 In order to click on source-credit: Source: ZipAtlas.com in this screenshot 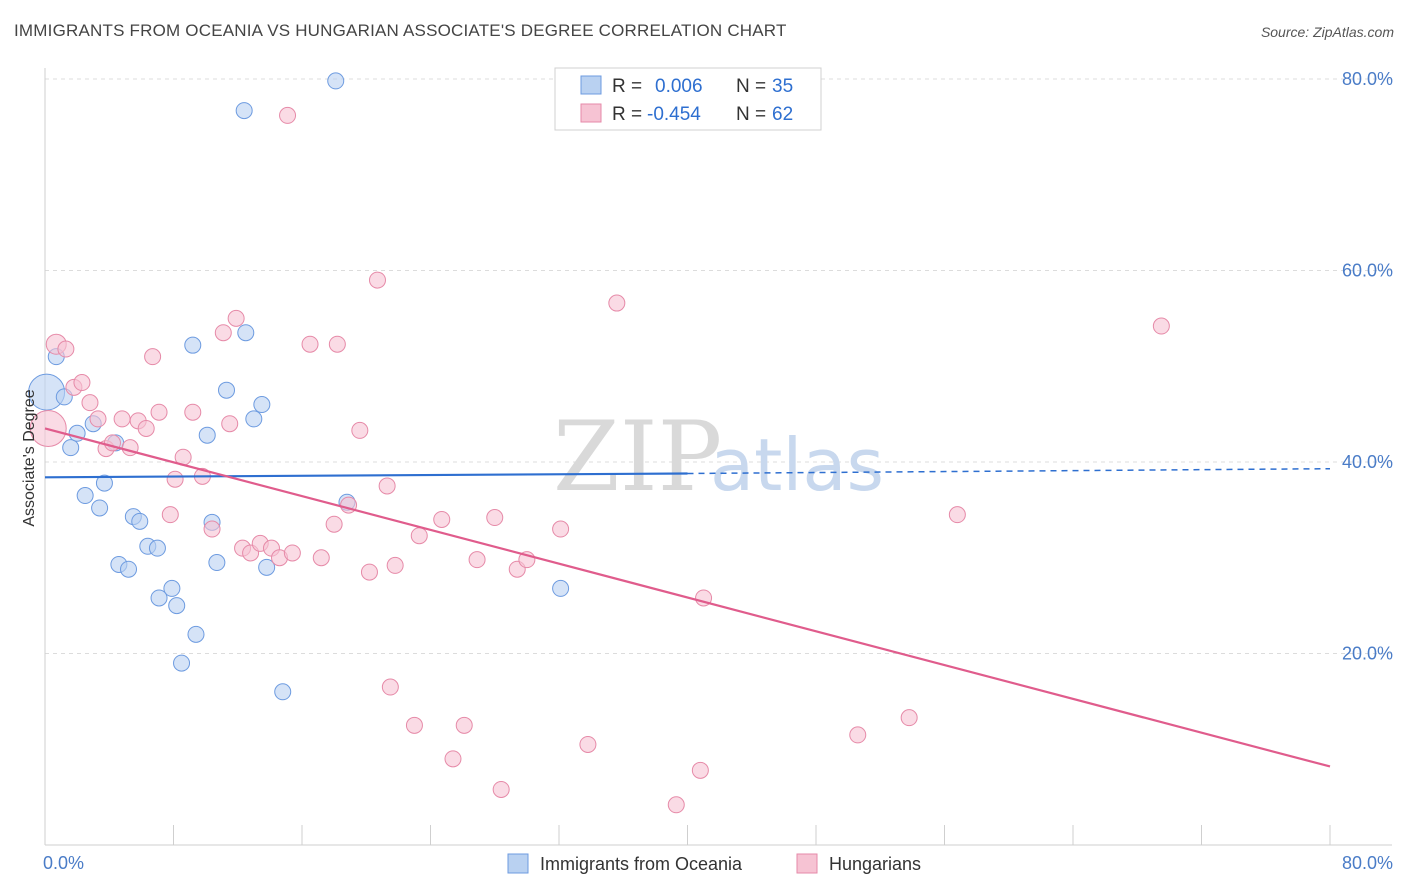, I will do `click(1327, 32)`.